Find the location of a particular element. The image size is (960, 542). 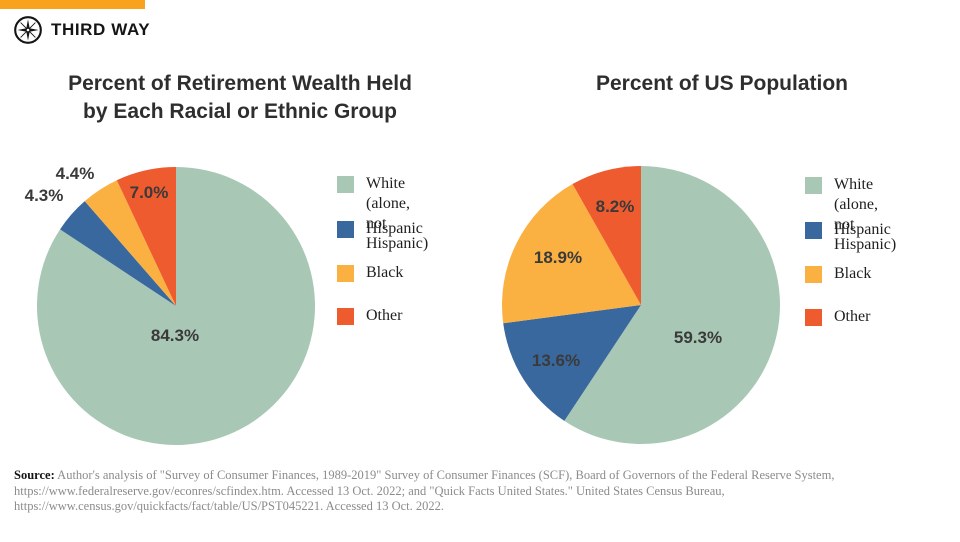

pie-0-slice-white-alone-not-hispanic is located at coordinates (176, 306).